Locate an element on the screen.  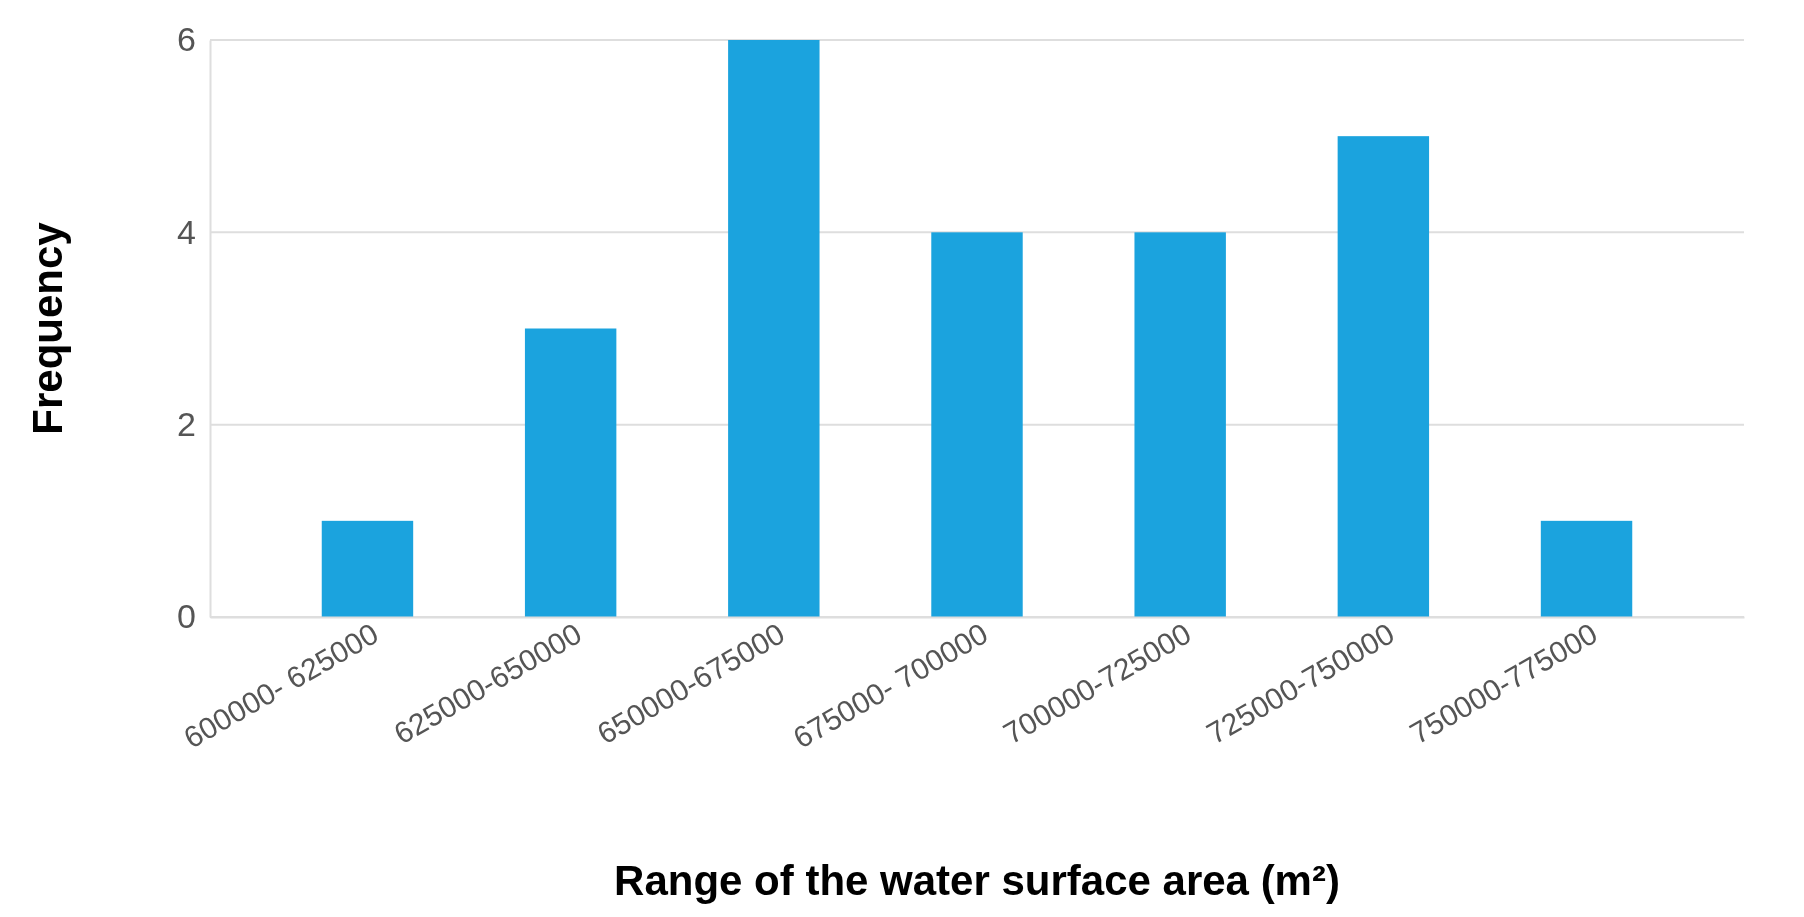
x-axis-title: Range of the water surface area (m²) is located at coordinates (977, 880).